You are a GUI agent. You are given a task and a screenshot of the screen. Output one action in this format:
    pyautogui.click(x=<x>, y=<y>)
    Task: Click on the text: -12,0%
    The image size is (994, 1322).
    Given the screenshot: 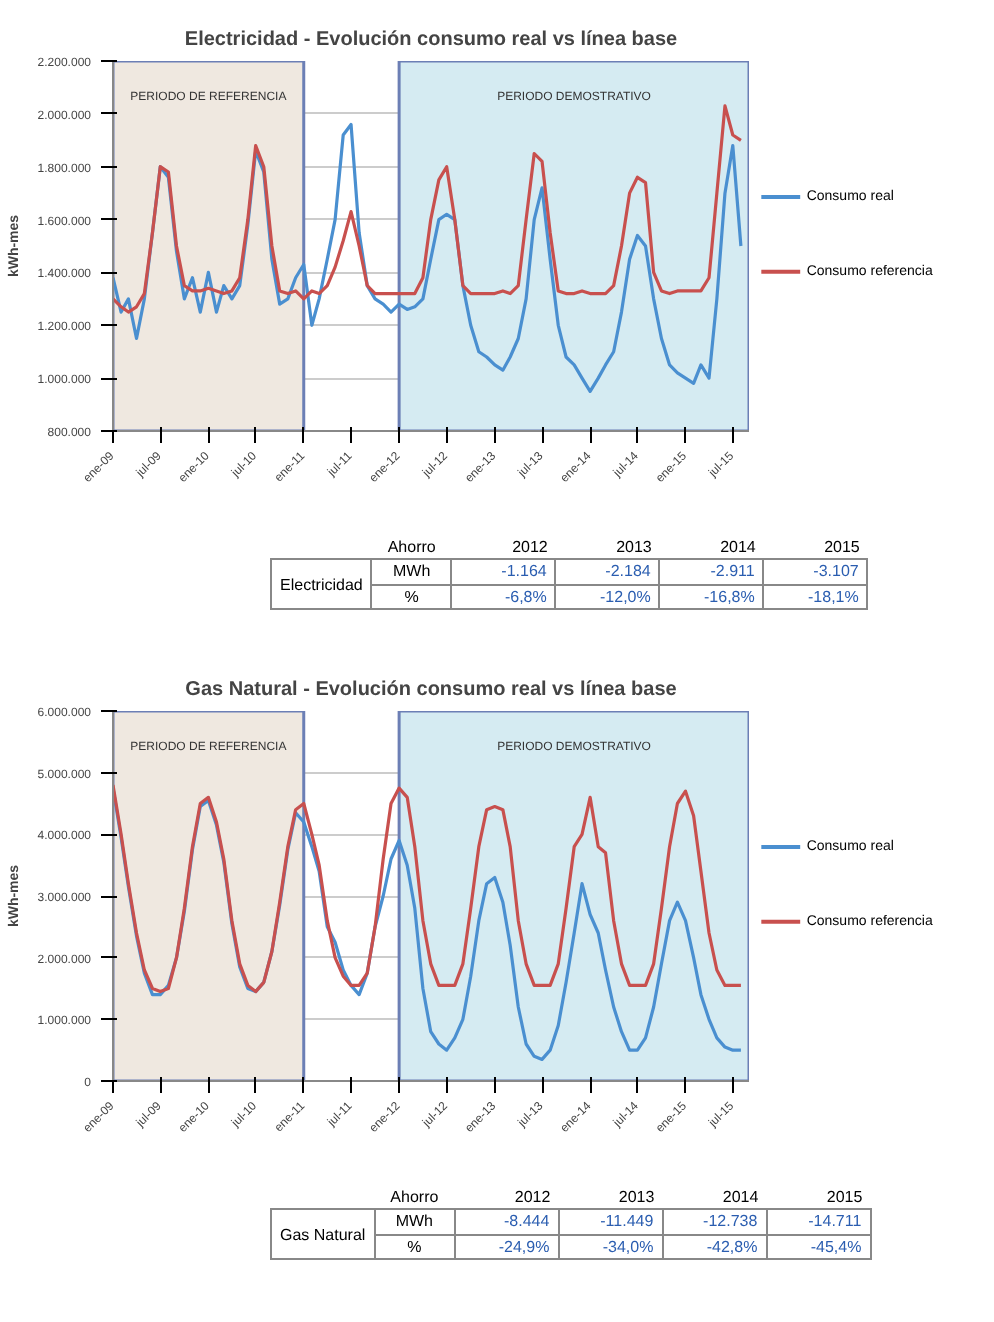 What is the action you would take?
    pyautogui.click(x=607, y=597)
    